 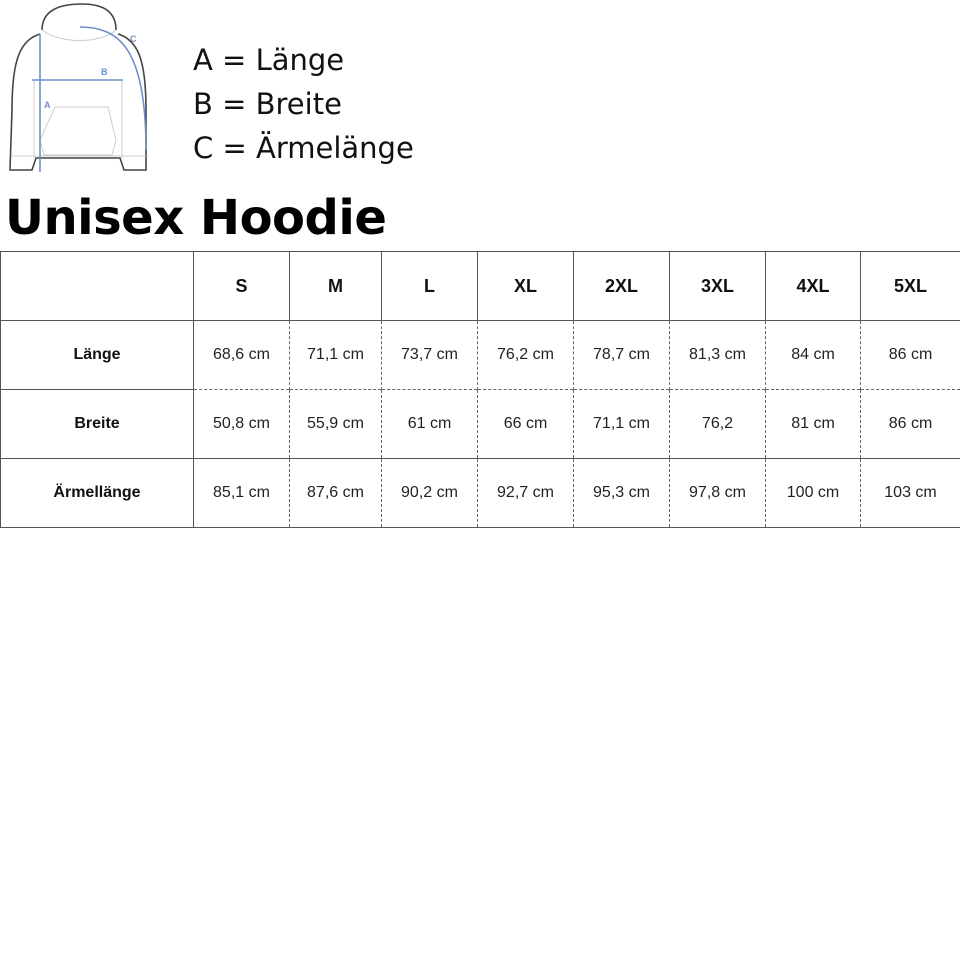 I want to click on size-header: L, so click(x=429, y=286).